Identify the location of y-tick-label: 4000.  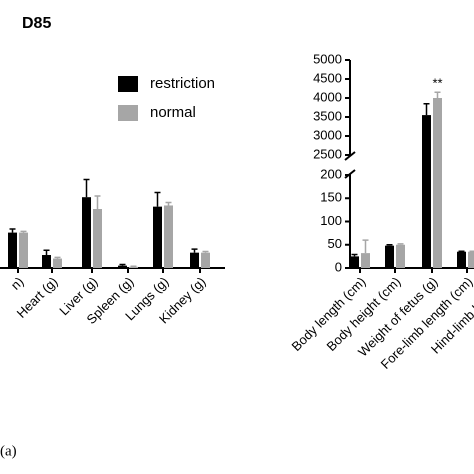
(327, 96).